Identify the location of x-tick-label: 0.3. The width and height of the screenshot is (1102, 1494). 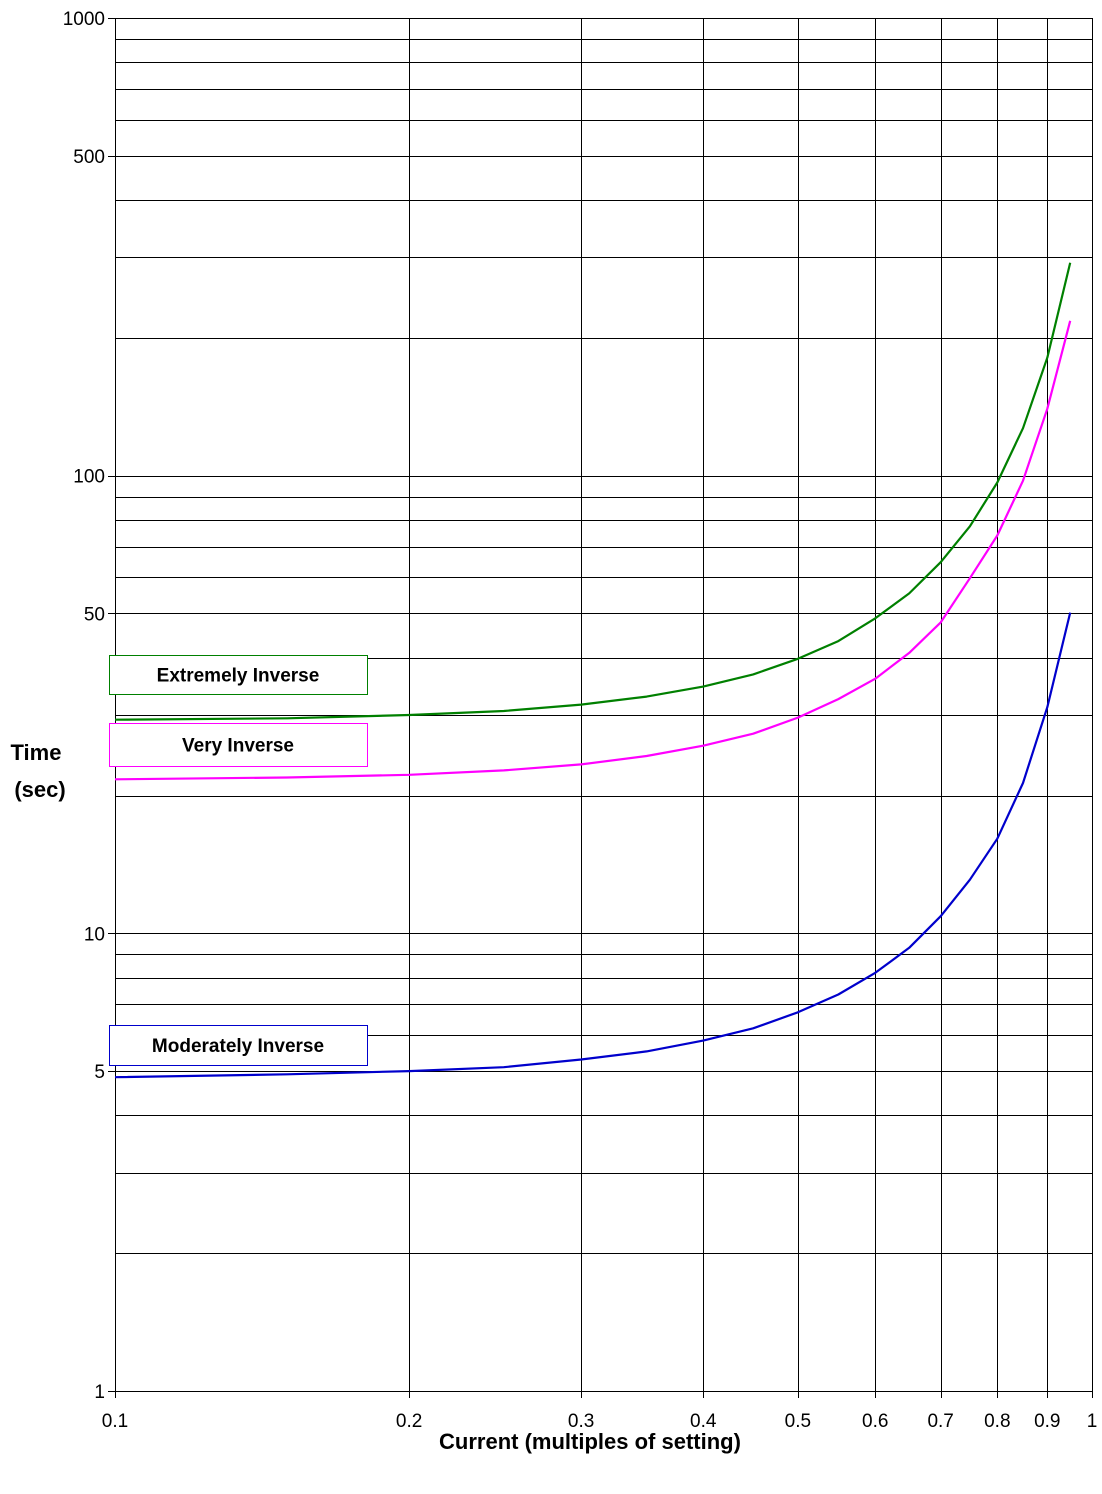
(581, 1421).